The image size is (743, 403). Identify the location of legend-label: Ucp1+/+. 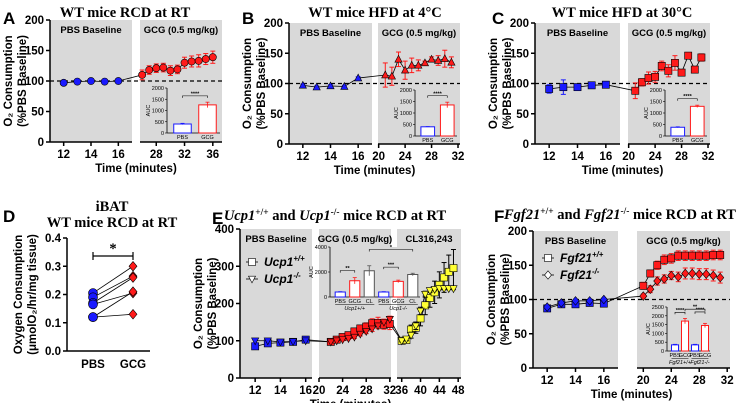
(284, 261).